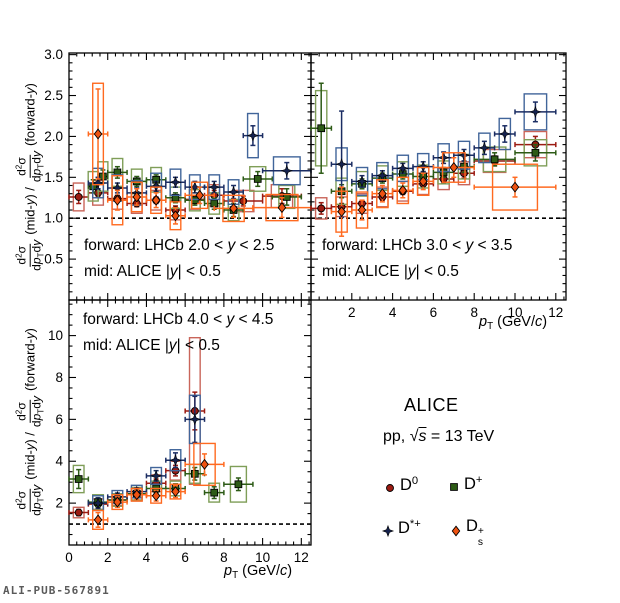  What do you see at coordinates (258, 572) in the screenshot?
I see `x-axis-title-bottom-left: pT (GeV/c)` at bounding box center [258, 572].